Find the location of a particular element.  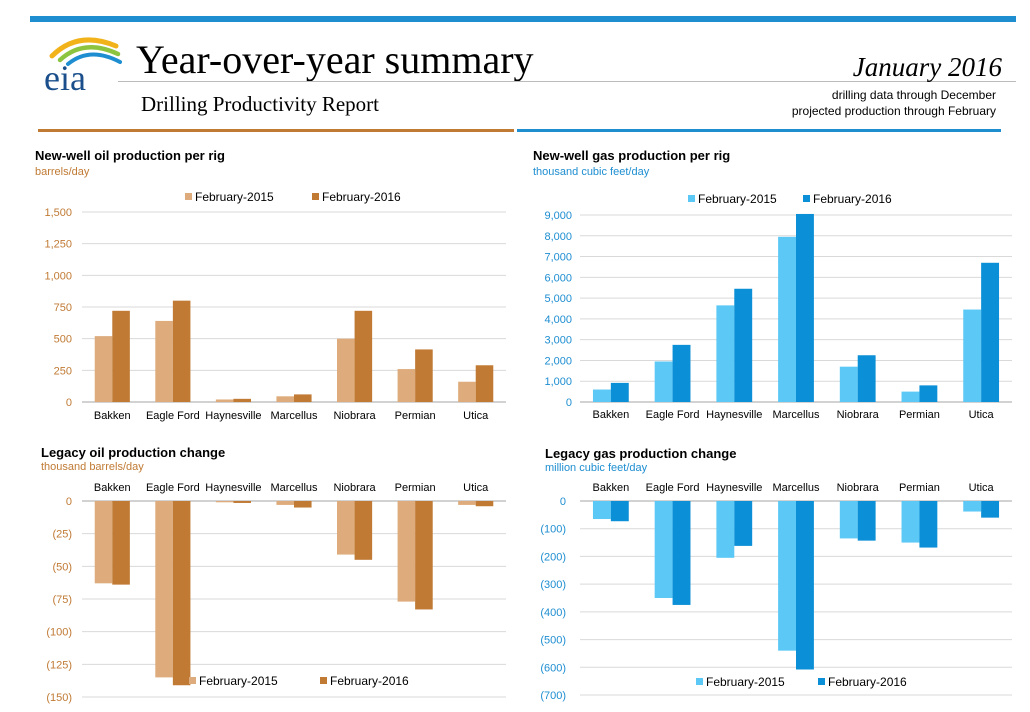

oil-newwell-ytick-label: 1,250 is located at coordinates (58, 245).